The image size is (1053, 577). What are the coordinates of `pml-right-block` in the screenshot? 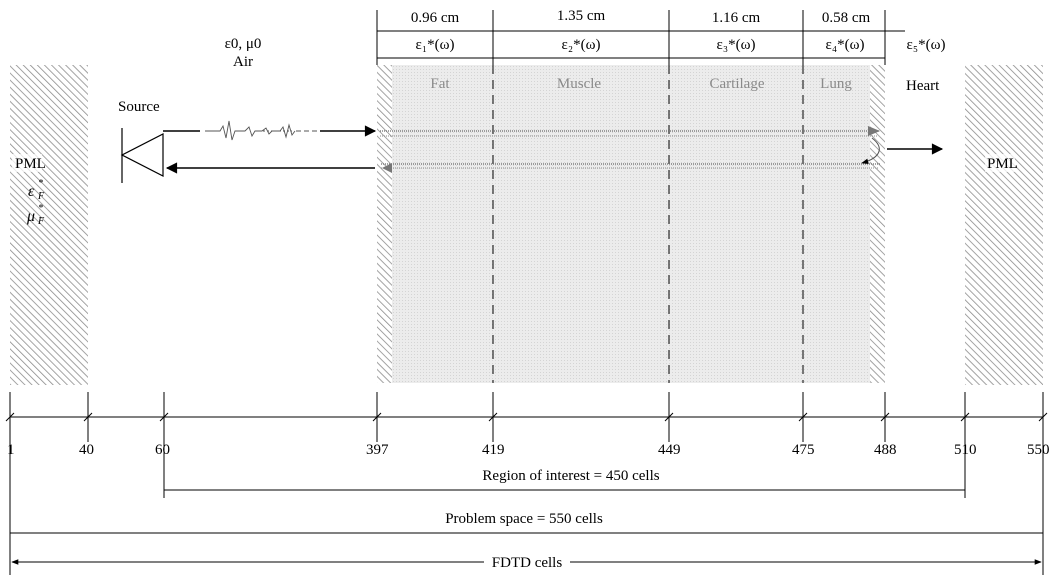 It's located at (1004, 225).